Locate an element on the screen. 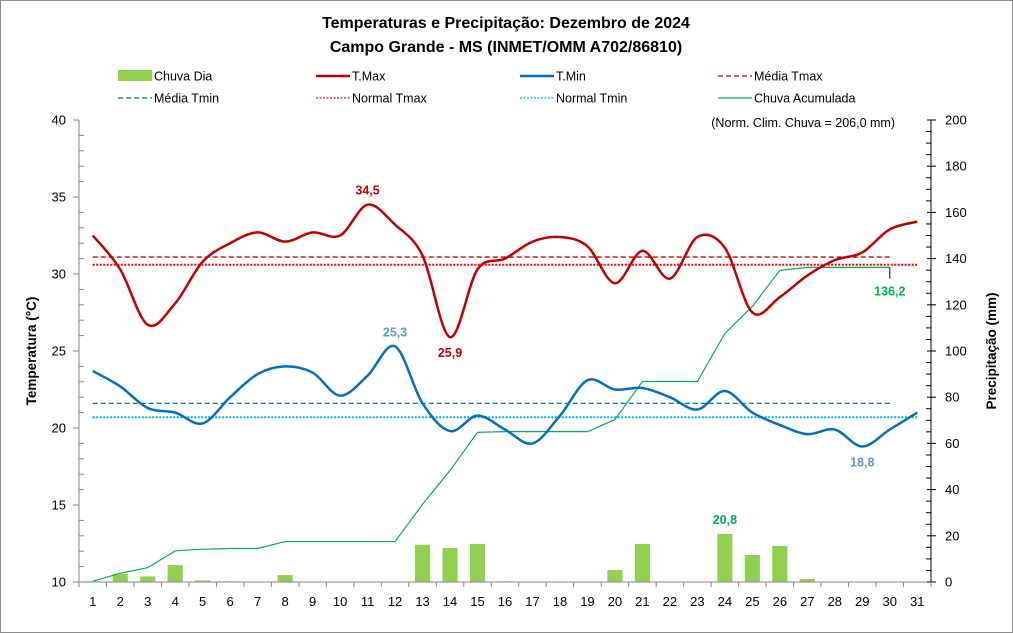 The height and width of the screenshot is (633, 1013). x-tick-label: 24 is located at coordinates (725, 601).